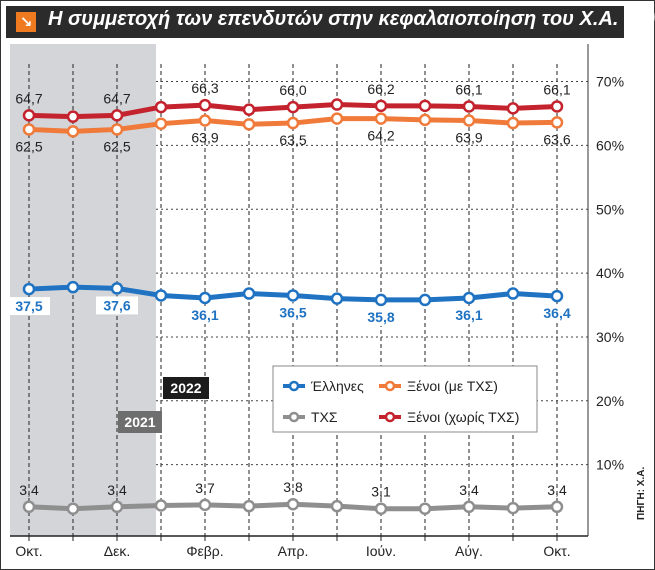  I want to click on y-tick-label: 30%, so click(610, 337).